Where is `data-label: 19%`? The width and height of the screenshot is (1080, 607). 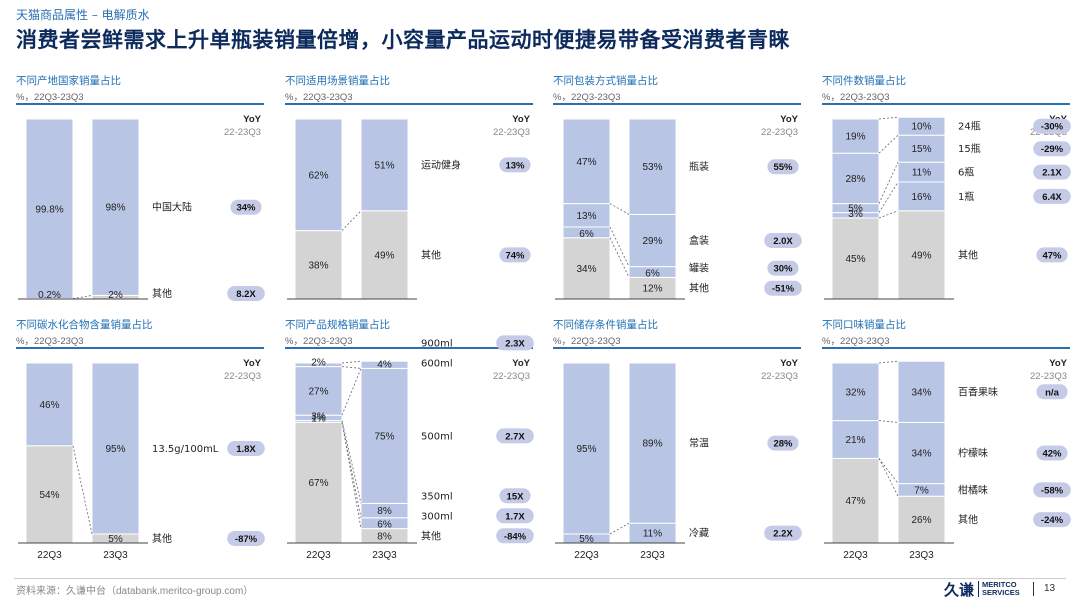 data-label: 19% is located at coordinates (855, 137).